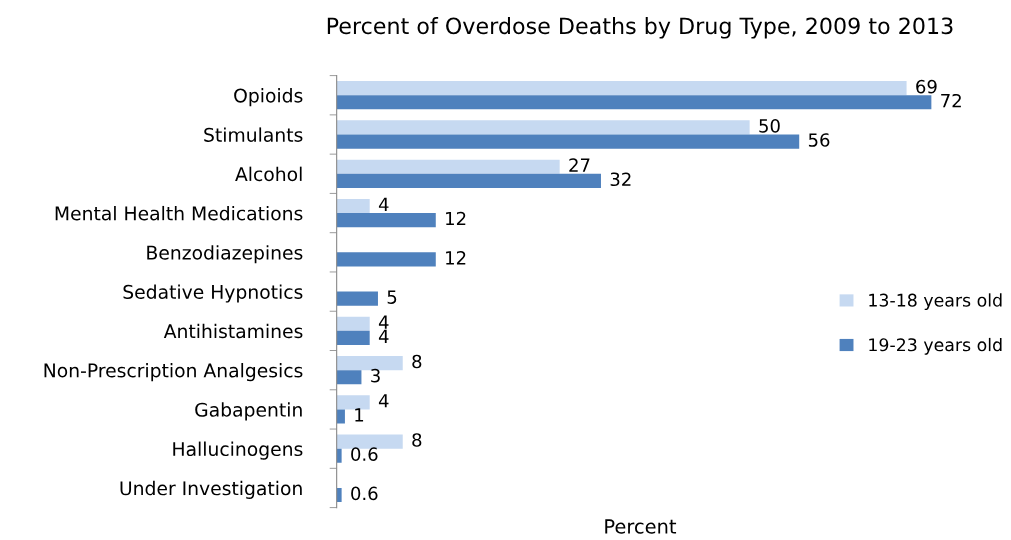 Image resolution: width=1011 pixels, height=540 pixels. What do you see at coordinates (769, 126) in the screenshot?
I see `data-label: 50` at bounding box center [769, 126].